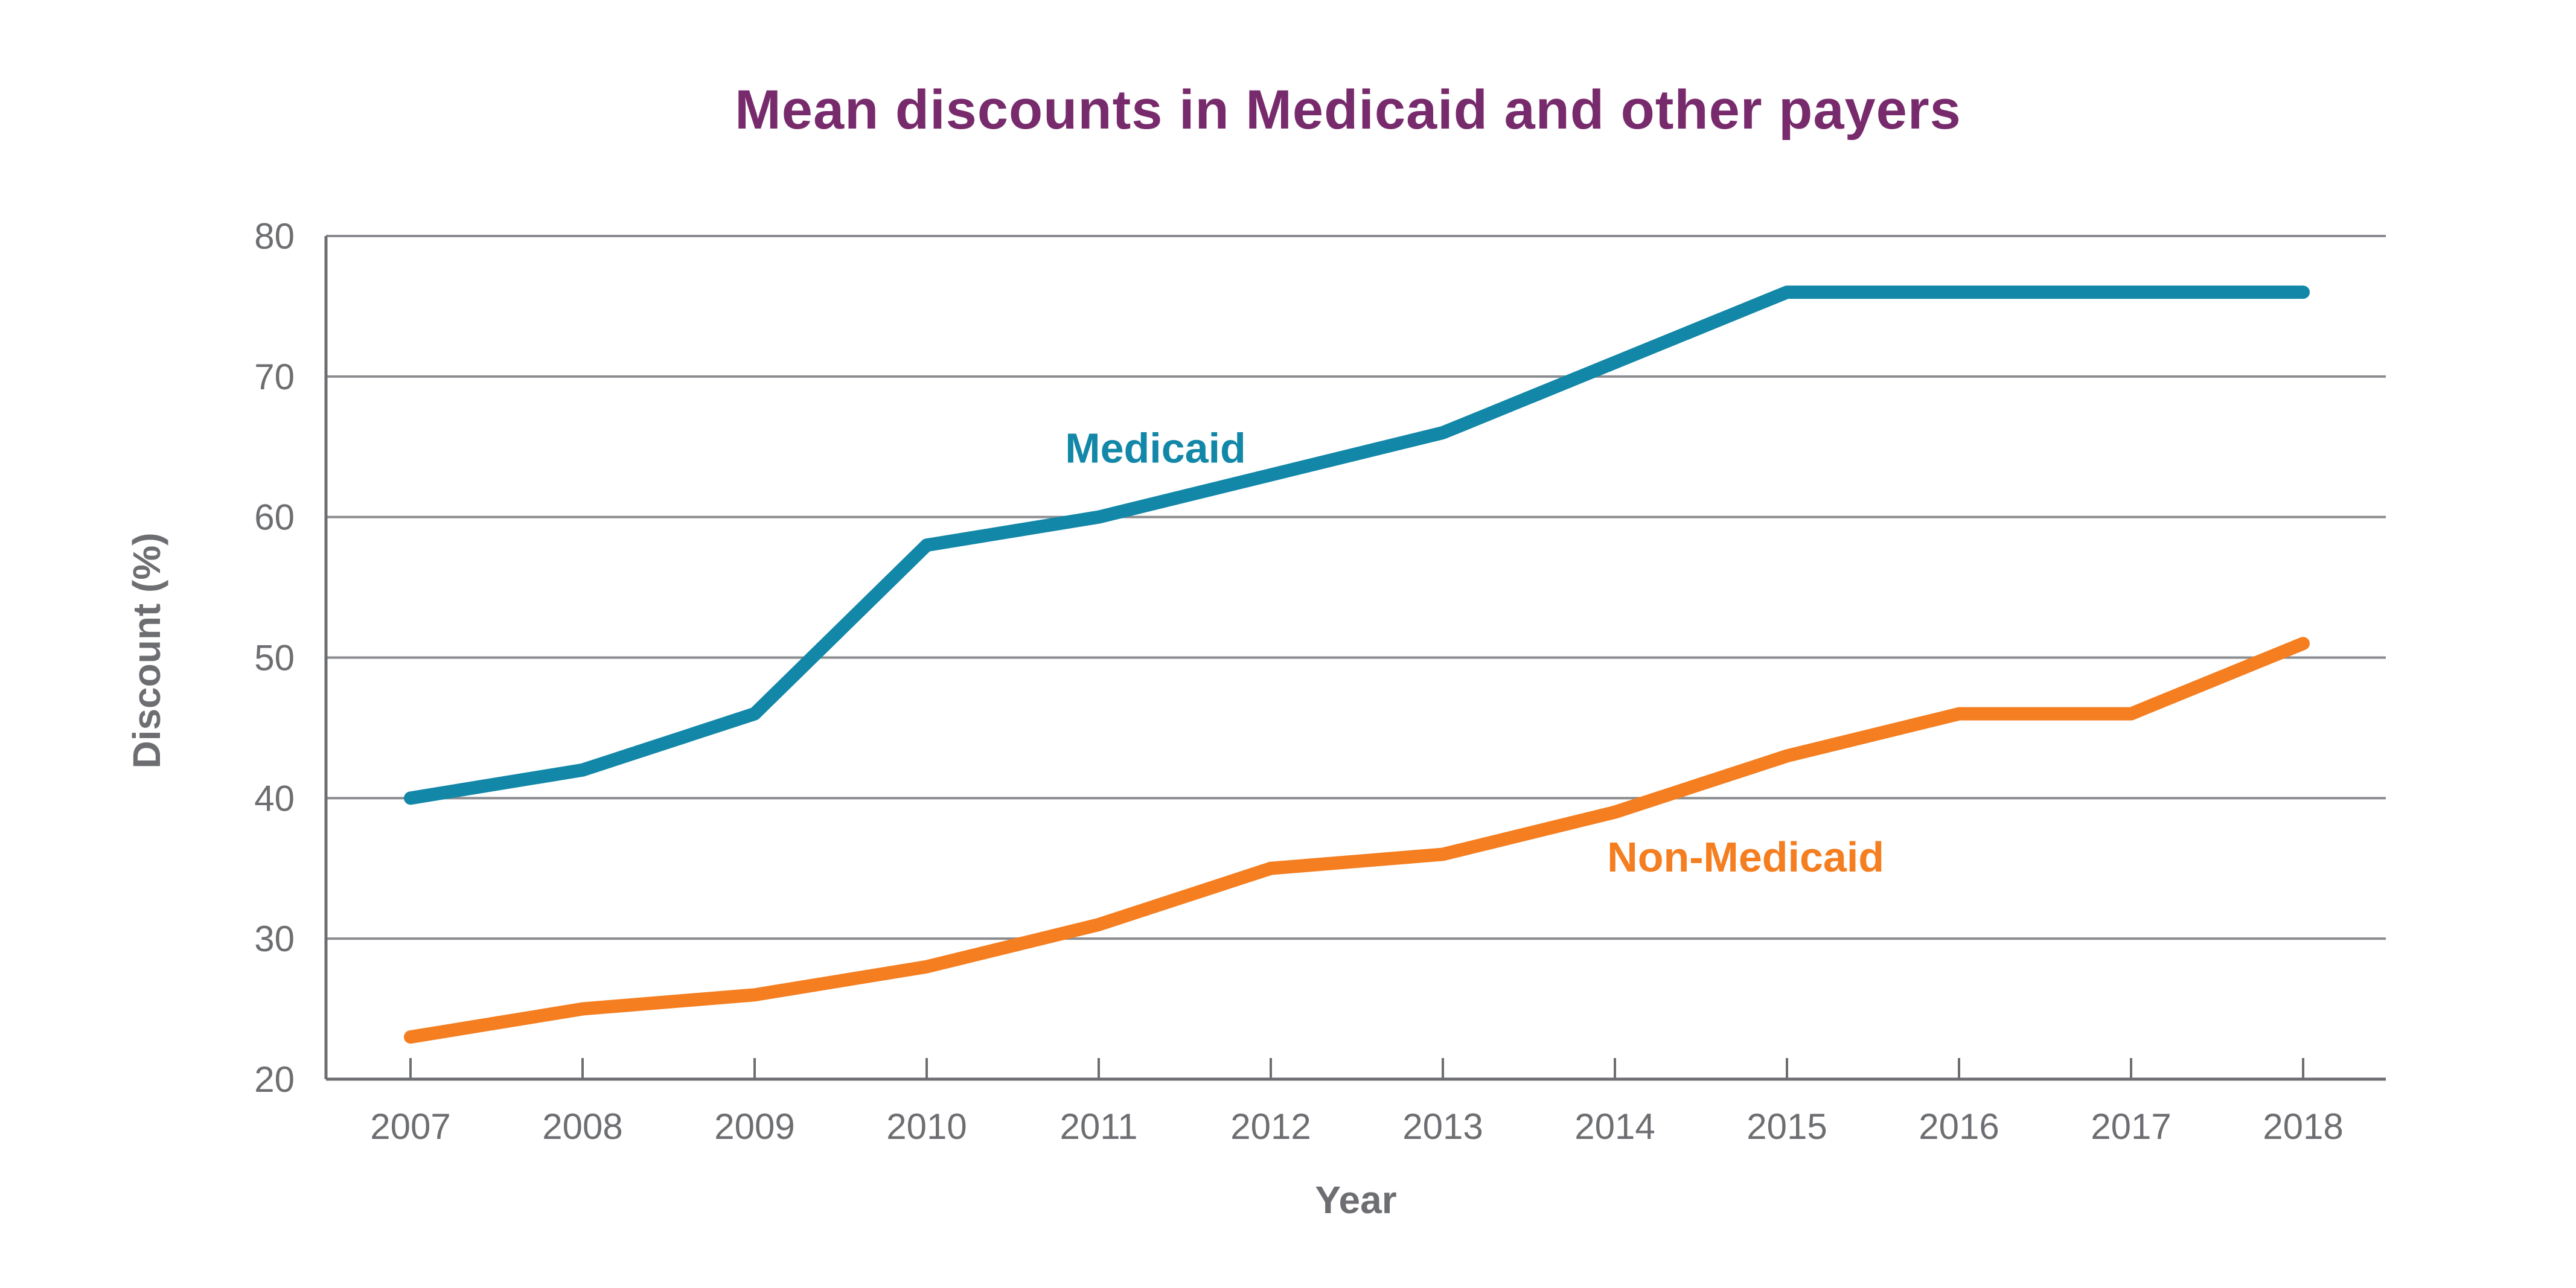  What do you see at coordinates (274, 1079) in the screenshot?
I see `y-tick-label-20: 20` at bounding box center [274, 1079].